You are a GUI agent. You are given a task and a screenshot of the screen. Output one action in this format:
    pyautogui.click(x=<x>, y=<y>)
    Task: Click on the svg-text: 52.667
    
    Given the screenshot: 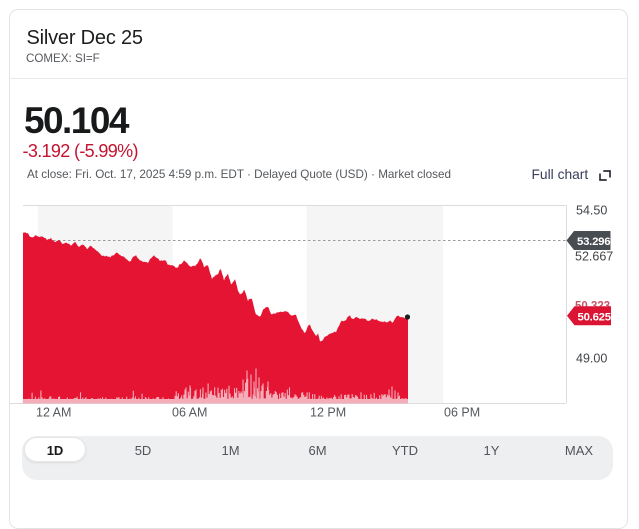 What is the action you would take?
    pyautogui.click(x=594, y=257)
    